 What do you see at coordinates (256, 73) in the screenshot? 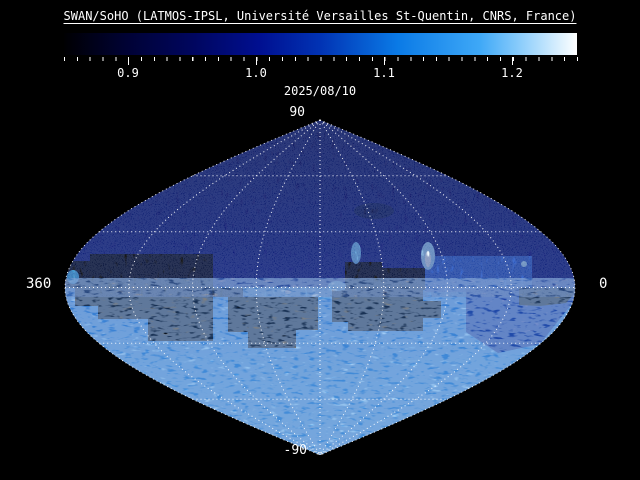
I see `colorbar-tick-label: 1.0` at bounding box center [256, 73].